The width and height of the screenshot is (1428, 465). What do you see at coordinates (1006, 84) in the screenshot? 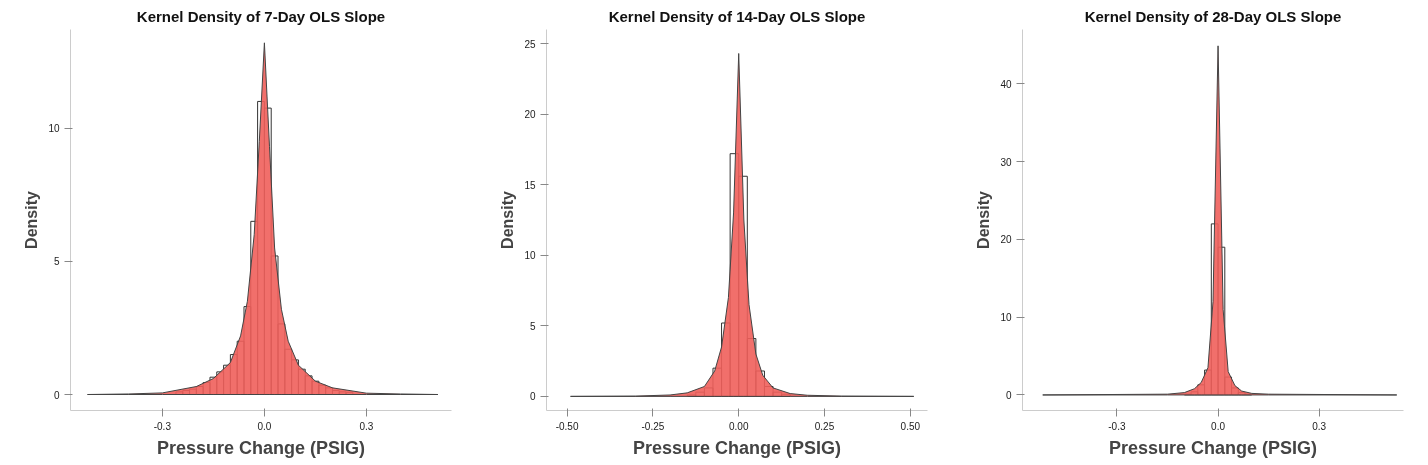
I see `y-tick-label: 40` at bounding box center [1006, 84].